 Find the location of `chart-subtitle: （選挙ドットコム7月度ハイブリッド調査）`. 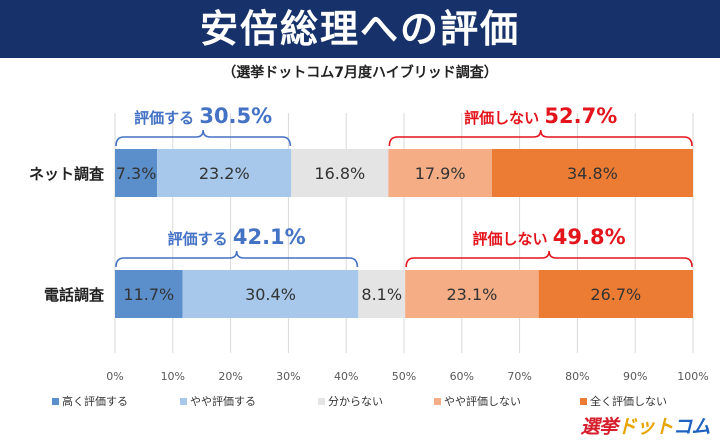

chart-subtitle: （選挙ドットコム7月度ハイブリッド調査） is located at coordinates (360, 73).